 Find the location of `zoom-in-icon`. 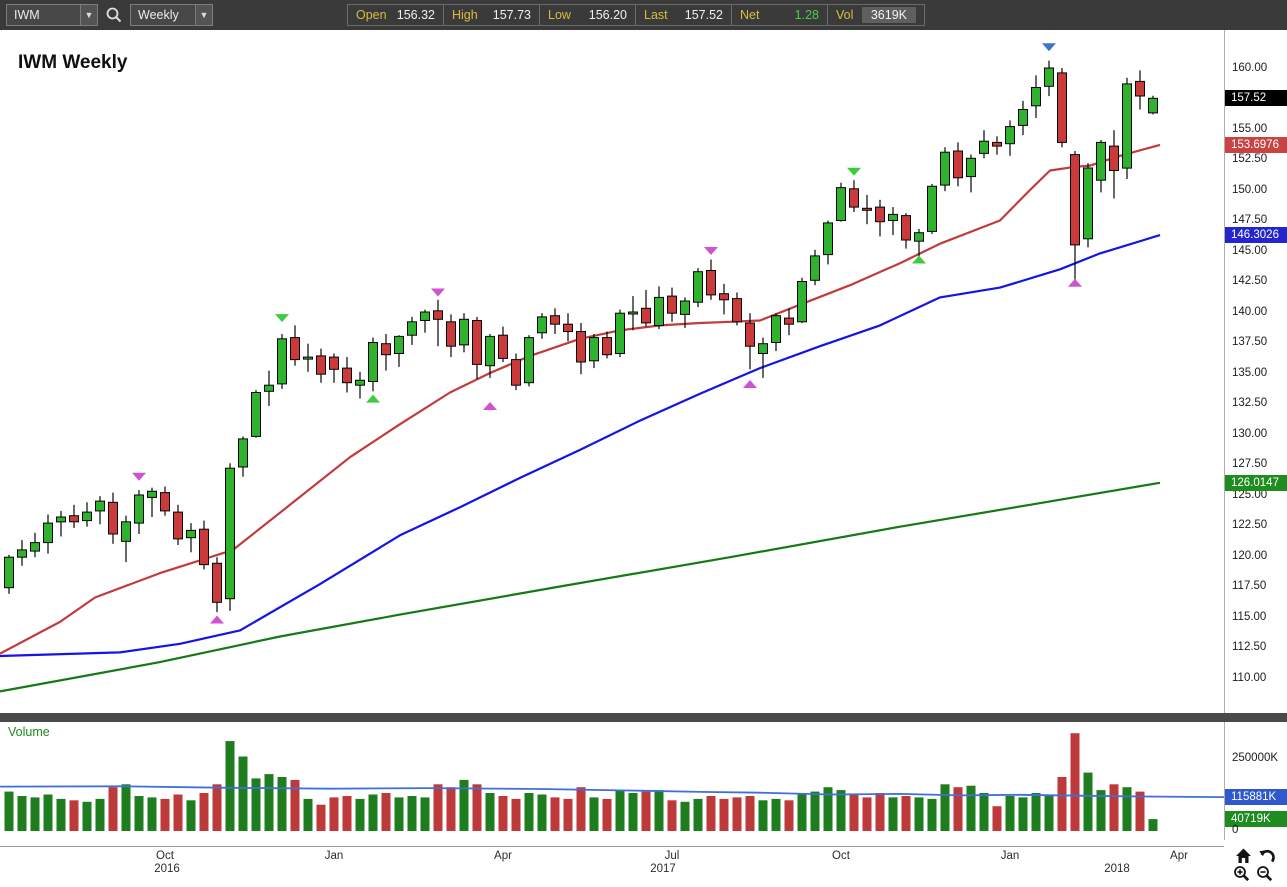

zoom-in-icon is located at coordinates (1241, 874).